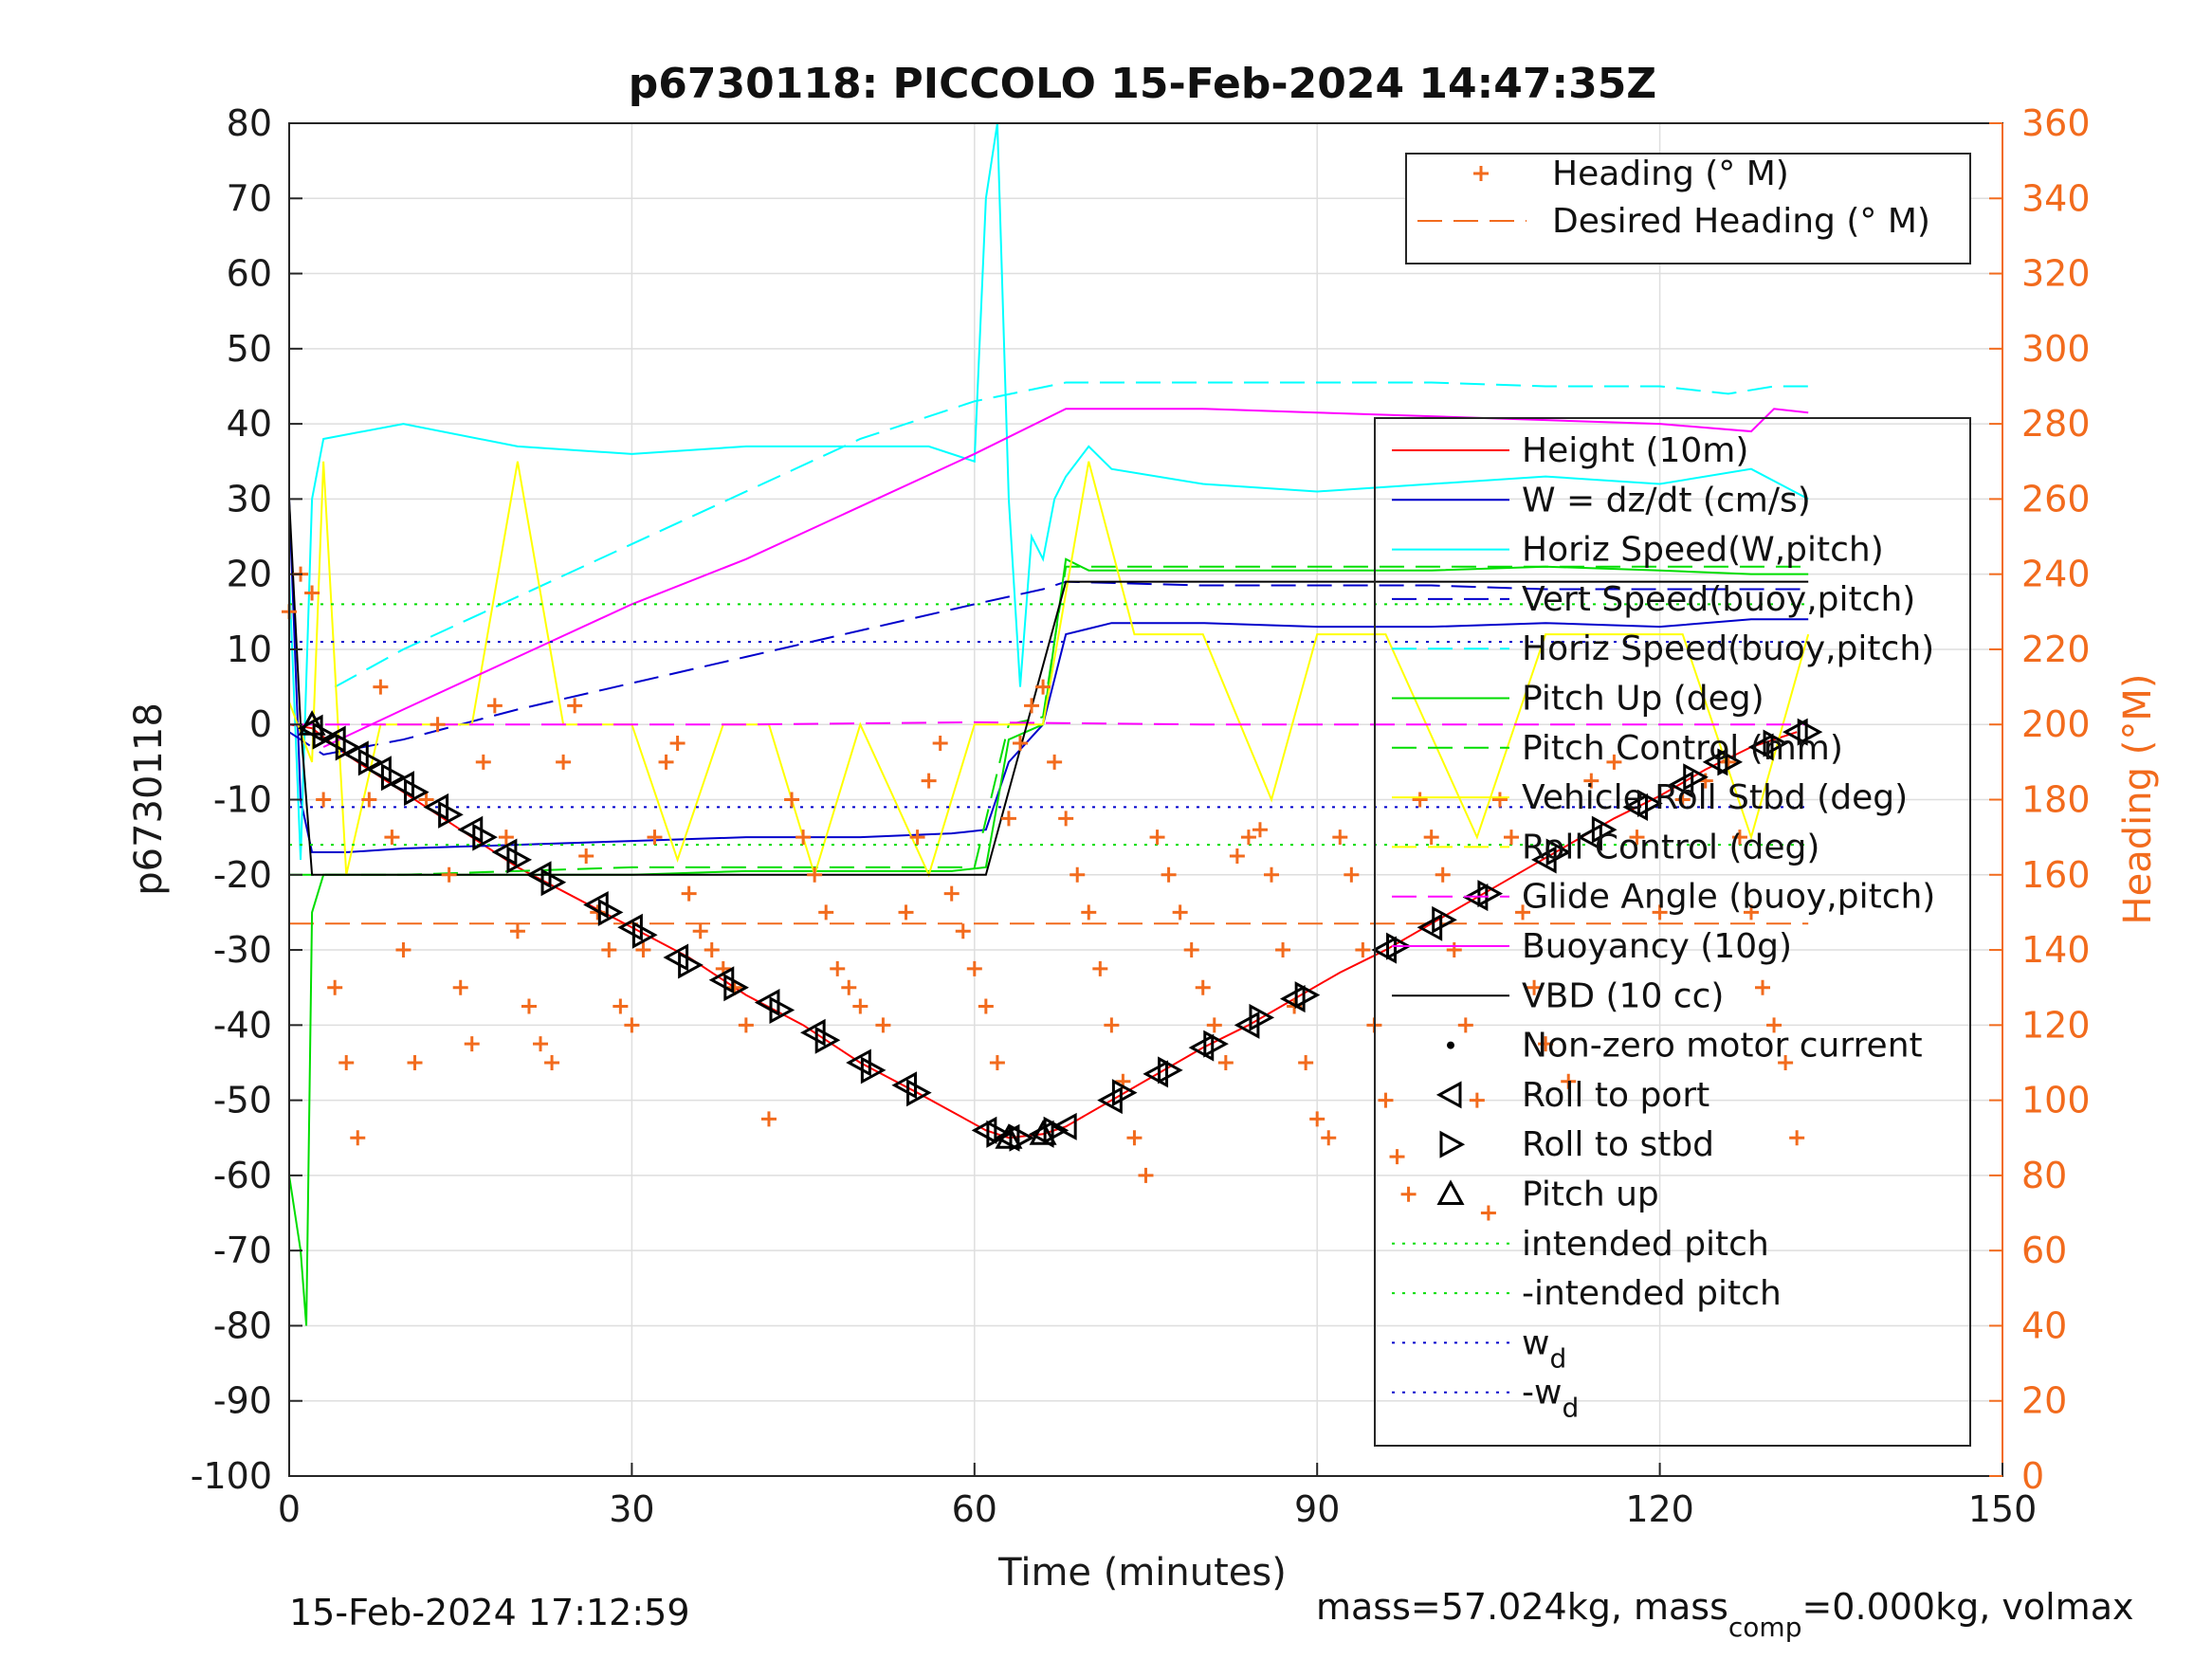 The image size is (2212, 1659). I want to click on y-tick-label: -100, so click(231, 1476).